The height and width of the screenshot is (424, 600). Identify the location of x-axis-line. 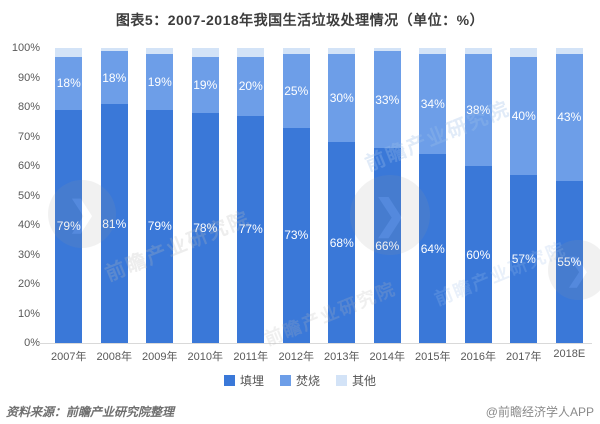
(42, 343).